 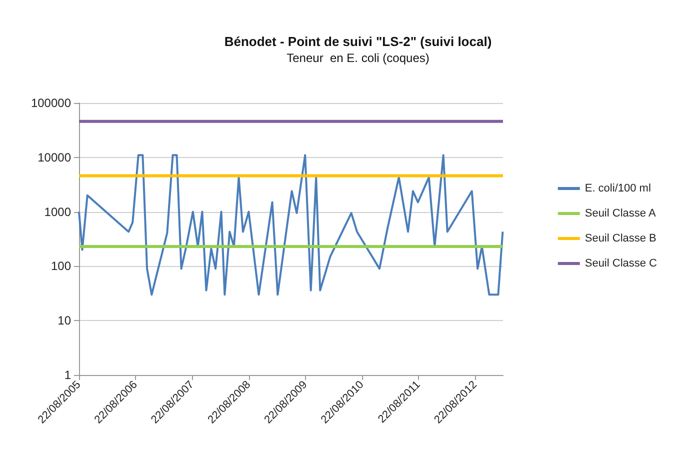 I want to click on chart-subtitle: Teneur en E. coli (coques), so click(x=358, y=58).